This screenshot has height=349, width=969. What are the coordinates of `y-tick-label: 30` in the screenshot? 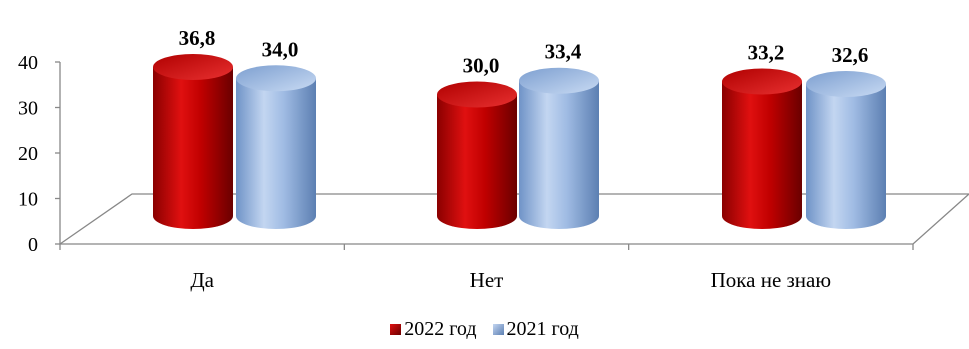 It's located at (28, 109).